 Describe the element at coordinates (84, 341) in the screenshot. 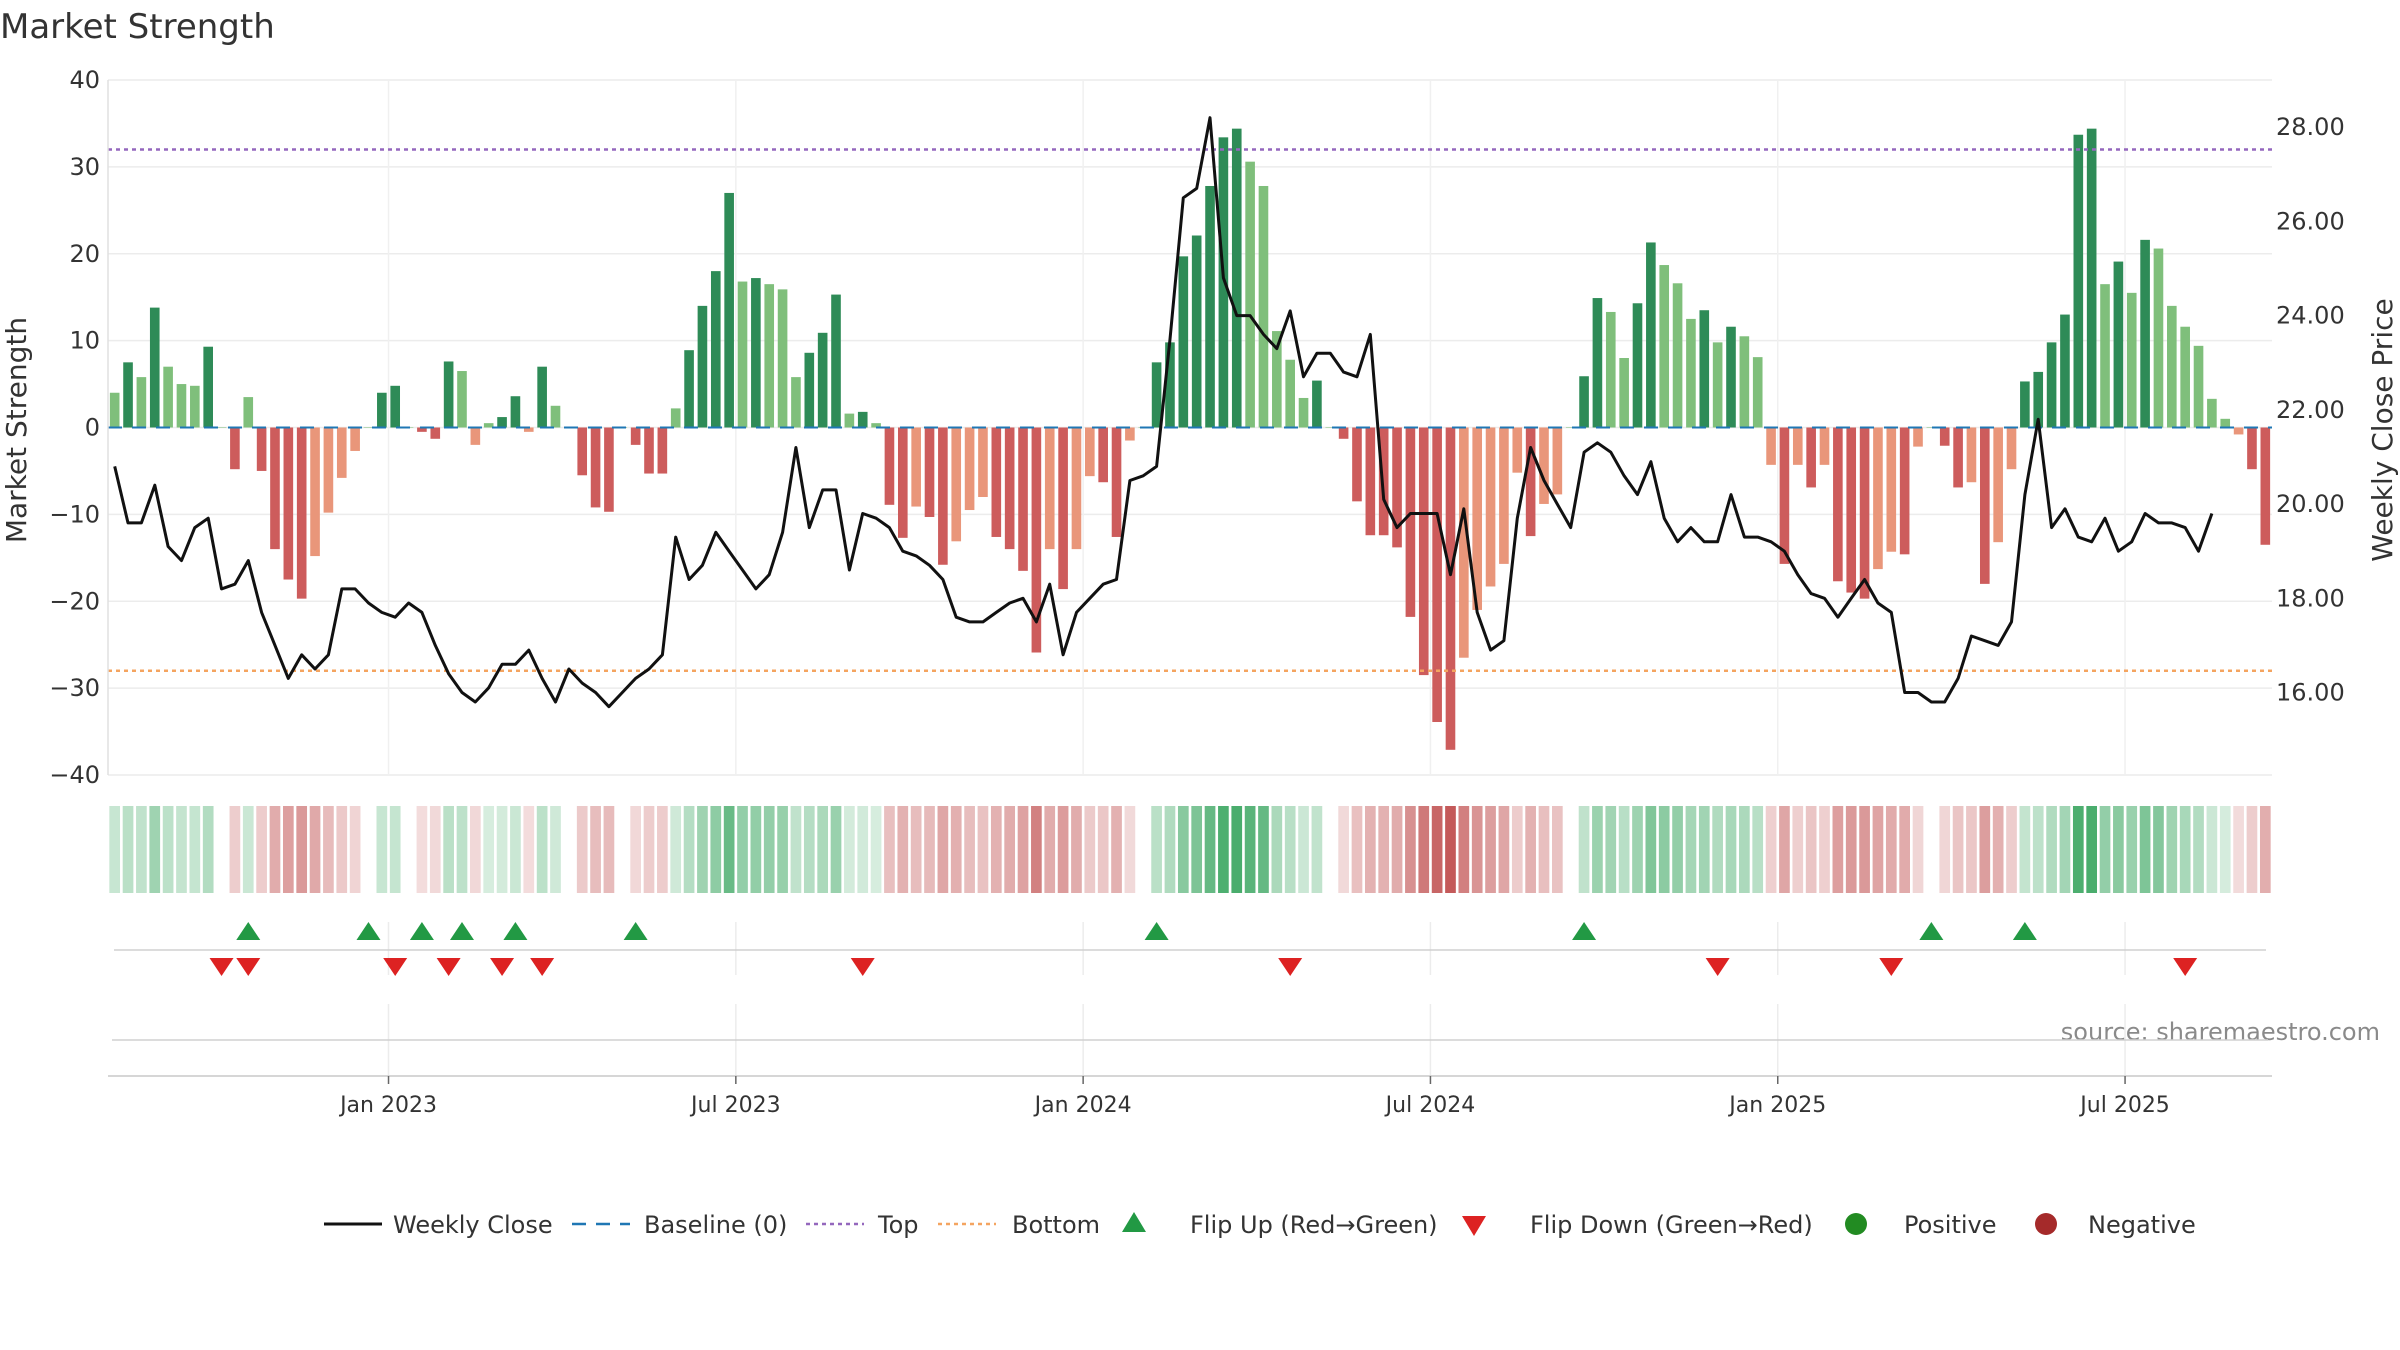

I see `left-tick-label: 10` at that location.